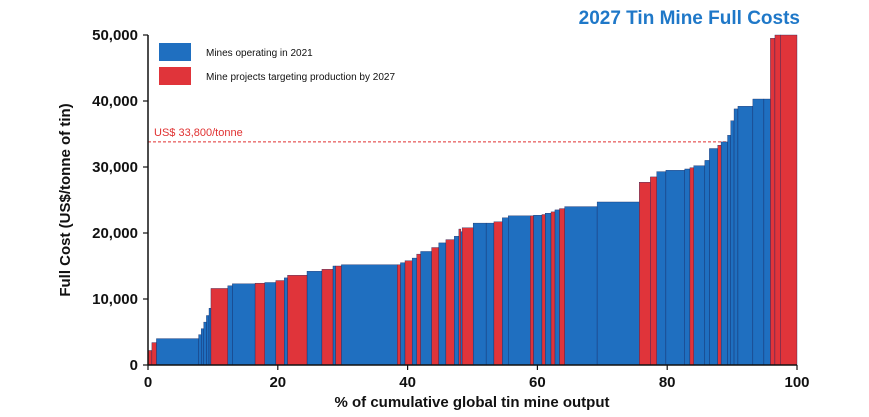 Image resolution: width=869 pixels, height=417 pixels. I want to click on x-tick-label: 0, so click(148, 382).